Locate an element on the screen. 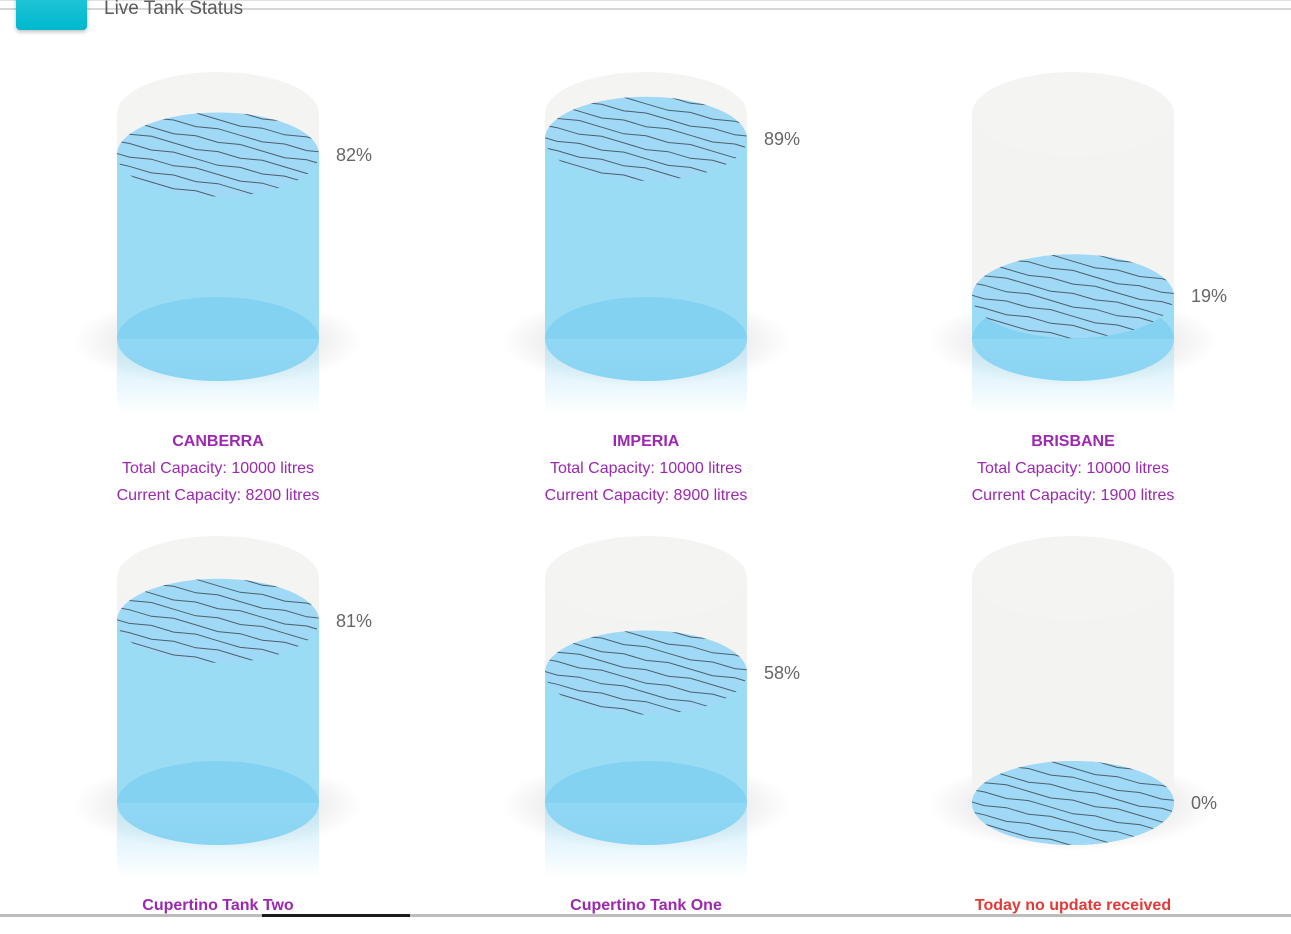 The width and height of the screenshot is (1291, 934). tank-name: BRISBANE is located at coordinates (1073, 441).